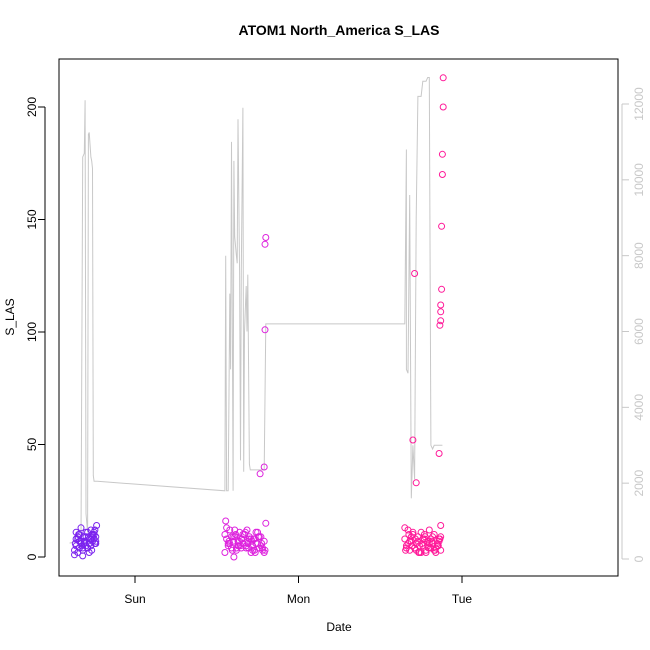  What do you see at coordinates (134, 599) in the screenshot?
I see `x-tick-label: Sun` at bounding box center [134, 599].